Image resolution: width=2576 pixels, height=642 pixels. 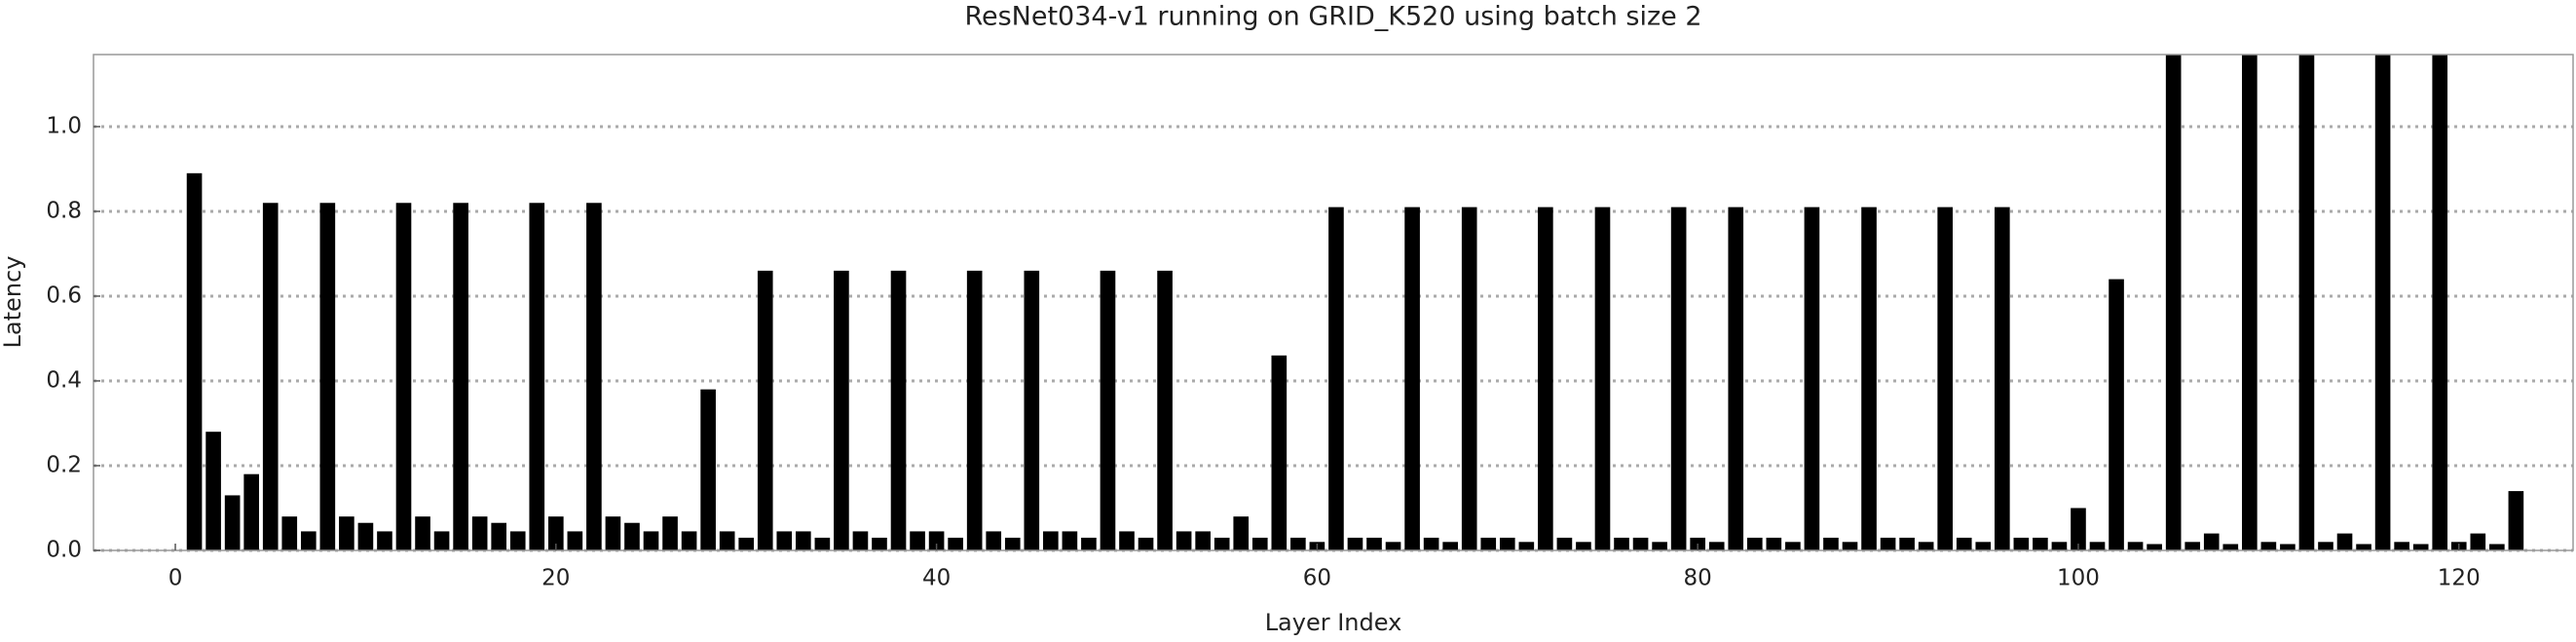 What do you see at coordinates (64, 210) in the screenshot?
I see `y-tick-label: 0.8` at bounding box center [64, 210].